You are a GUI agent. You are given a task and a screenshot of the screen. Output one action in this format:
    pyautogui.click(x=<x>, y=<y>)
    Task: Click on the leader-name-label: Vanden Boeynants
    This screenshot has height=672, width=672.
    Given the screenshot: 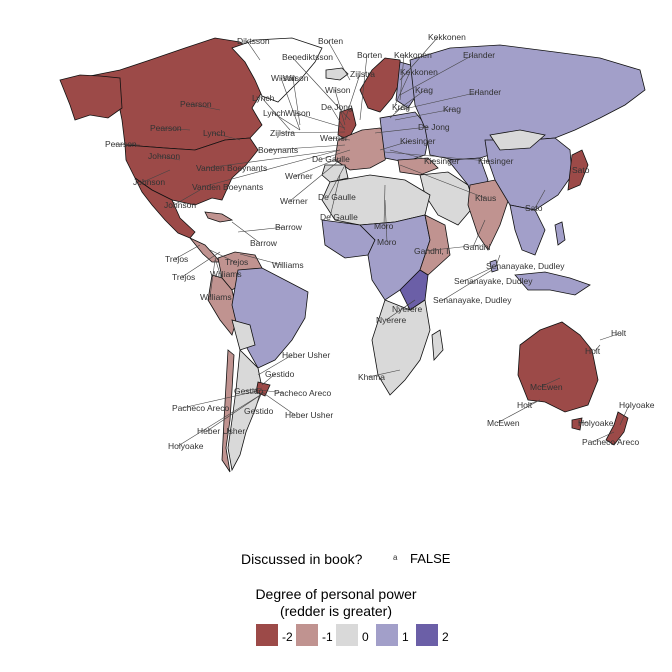 What is the action you would take?
    pyautogui.click(x=227, y=187)
    